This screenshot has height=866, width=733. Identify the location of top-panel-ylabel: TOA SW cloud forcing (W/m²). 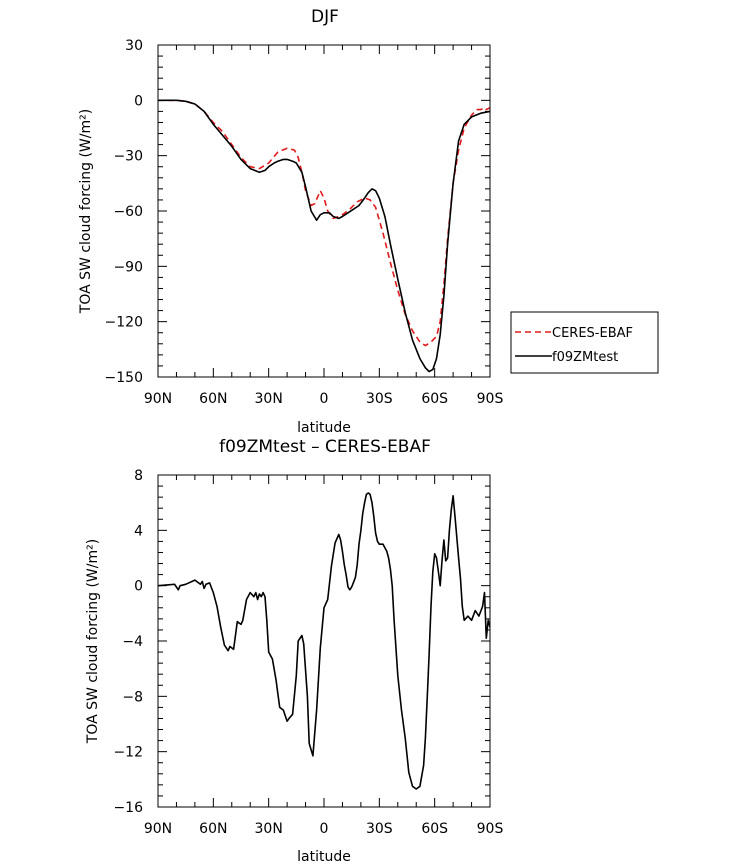
(86, 211).